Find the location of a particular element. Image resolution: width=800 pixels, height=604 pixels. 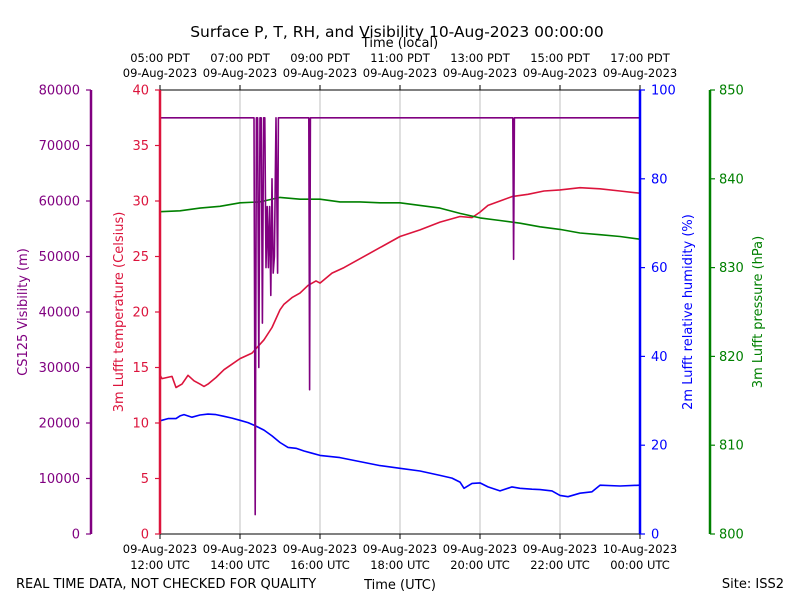

x-tick-label-local-date-5: 09-Aug-2023 is located at coordinates (560, 73).